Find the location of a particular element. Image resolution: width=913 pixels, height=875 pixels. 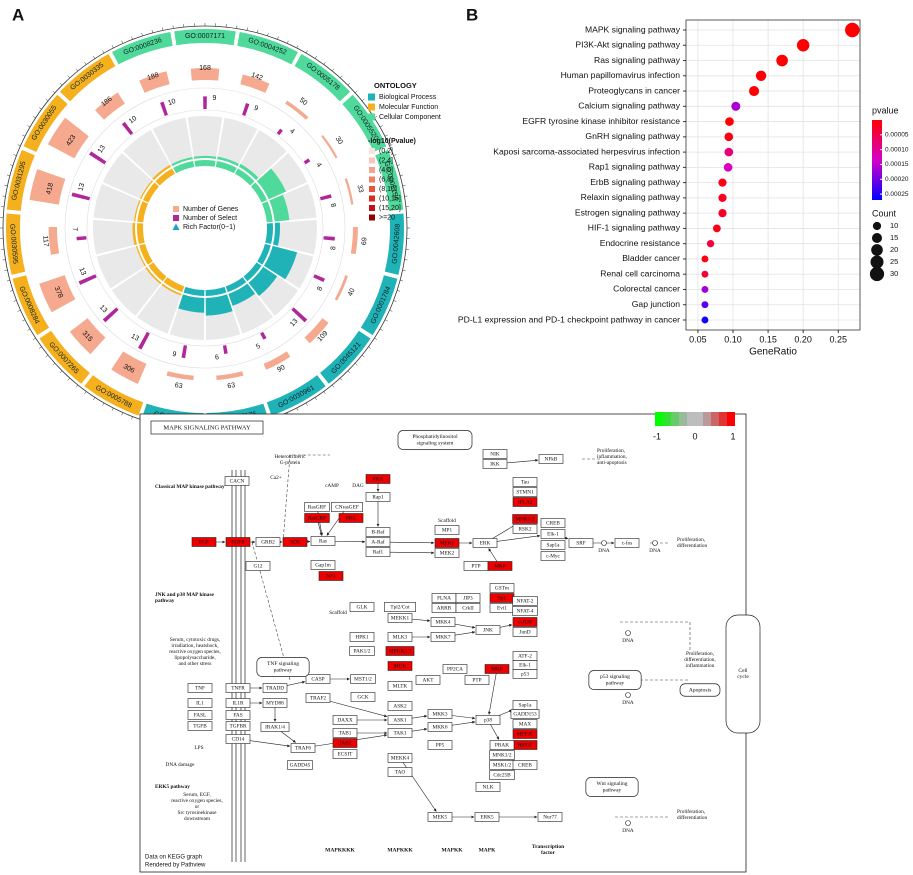

gene-node-label: MKK6 is located at coordinates (439, 728).